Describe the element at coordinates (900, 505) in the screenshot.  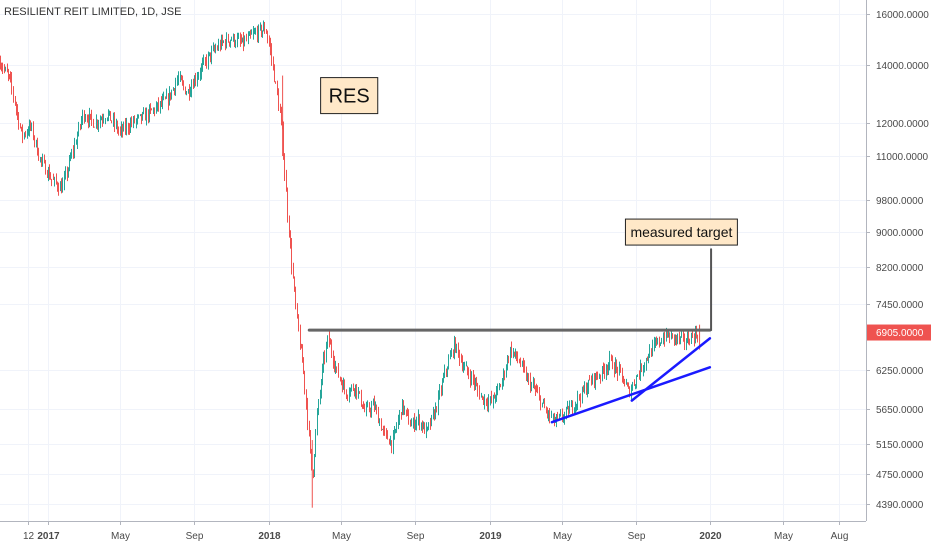
I see `y-tick-label: 4390.0000` at that location.